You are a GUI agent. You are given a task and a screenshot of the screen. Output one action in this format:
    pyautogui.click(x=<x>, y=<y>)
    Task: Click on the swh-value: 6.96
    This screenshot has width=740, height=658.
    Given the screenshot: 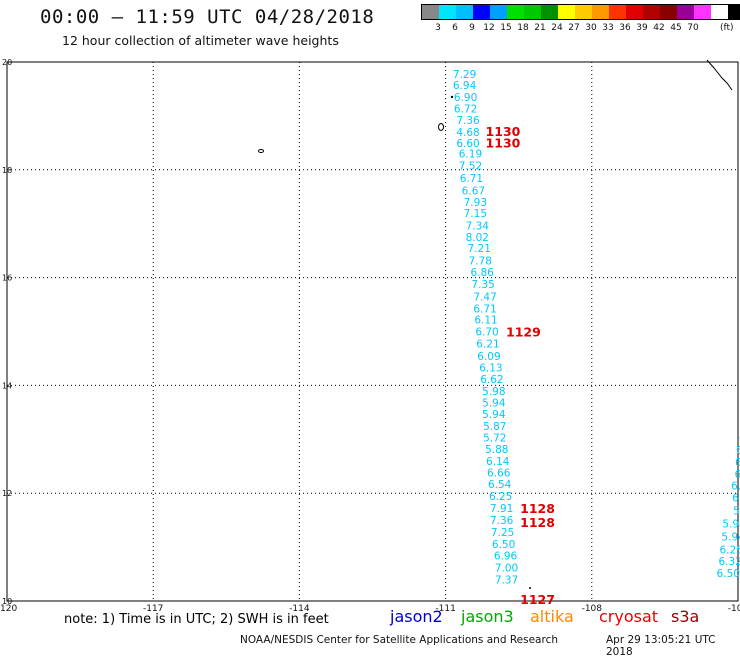 What is the action you would take?
    pyautogui.click(x=506, y=557)
    